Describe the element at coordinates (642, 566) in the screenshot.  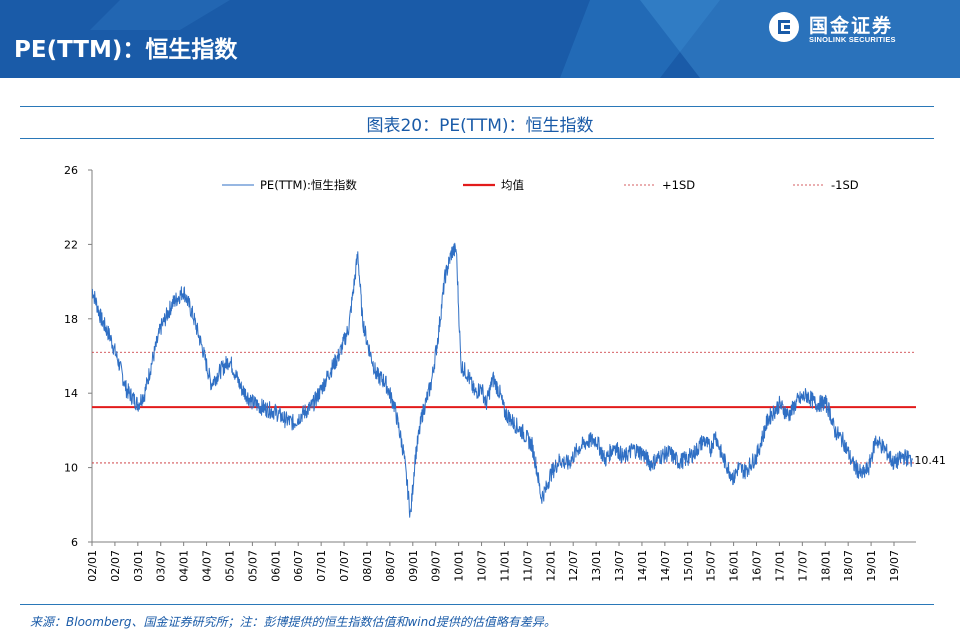
I see `x-tick-label: 14/01` at that location.